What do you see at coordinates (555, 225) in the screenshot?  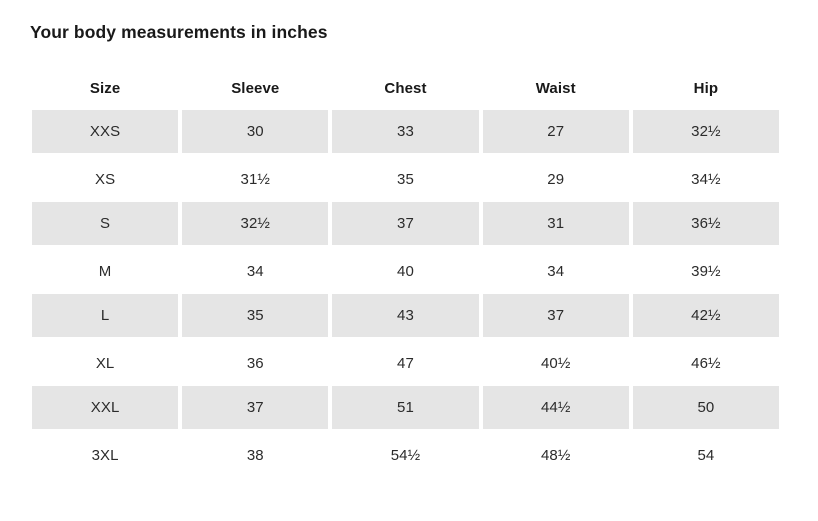 I see `measurement-cell: 31` at bounding box center [555, 225].